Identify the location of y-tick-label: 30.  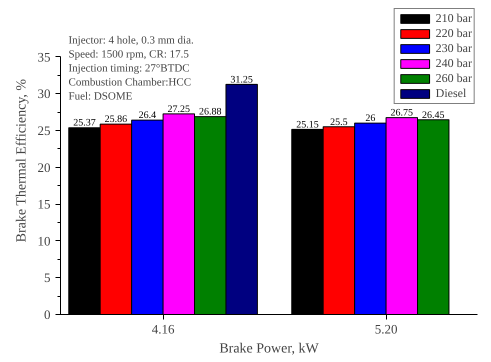
(44, 94).